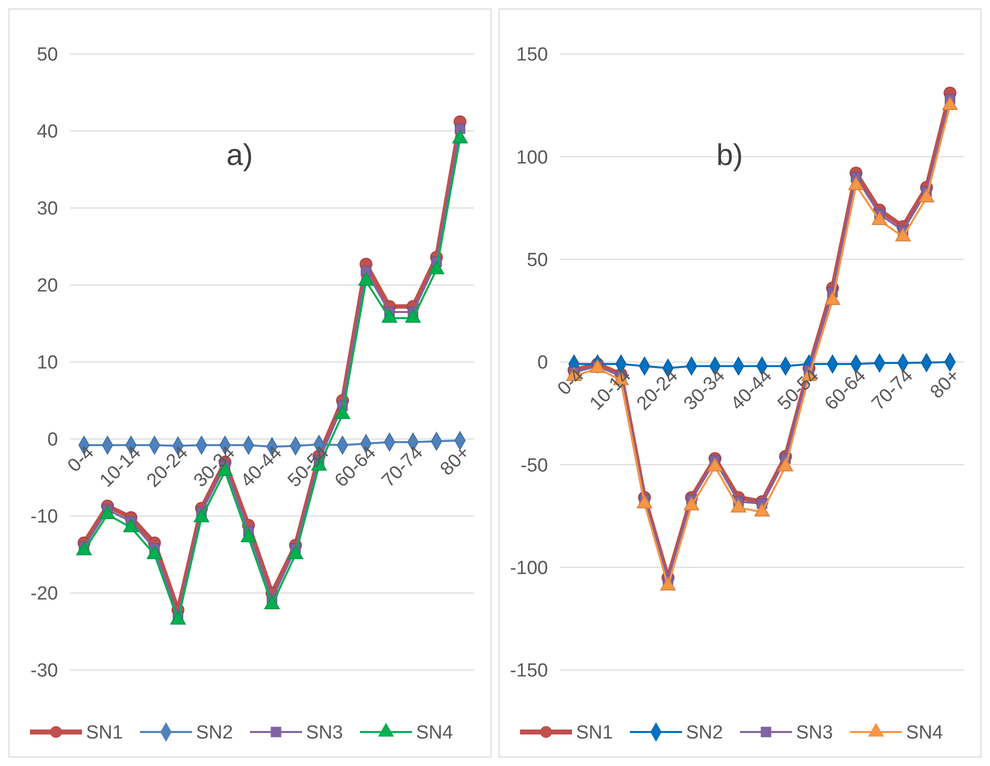 This screenshot has width=990, height=766. Describe the element at coordinates (44, 517) in the screenshot. I see `y-tick-label: -10` at that location.